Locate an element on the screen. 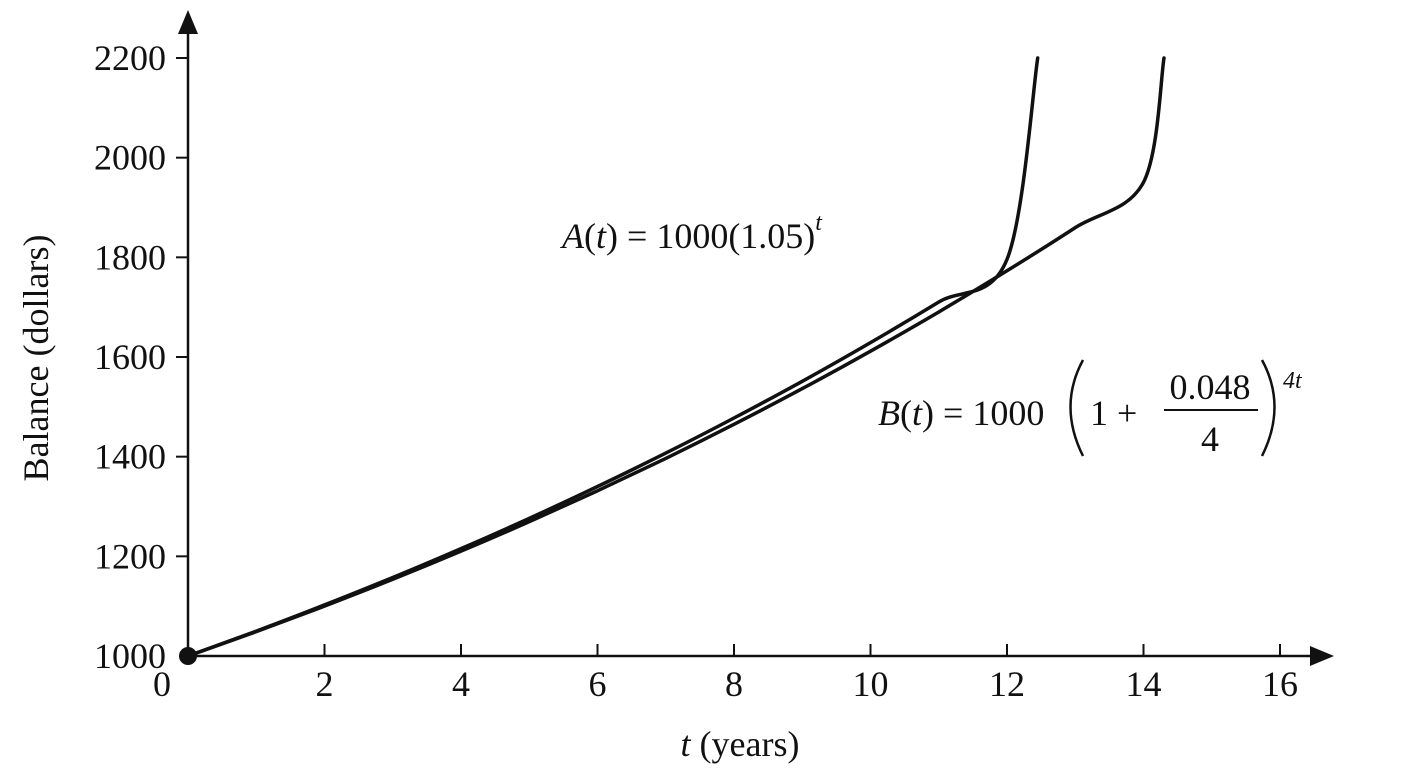 The height and width of the screenshot is (768, 1408). x-tick-label: 8 is located at coordinates (734, 684).